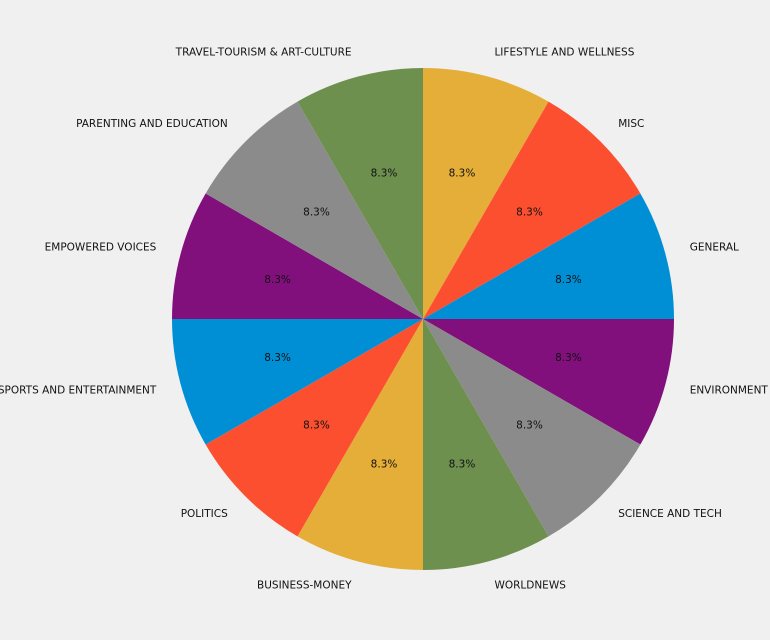 This screenshot has width=770, height=640. Describe the element at coordinates (78, 390) in the screenshot. I see `slice-label: SPORTS AND ENTERTAINMENT` at that location.